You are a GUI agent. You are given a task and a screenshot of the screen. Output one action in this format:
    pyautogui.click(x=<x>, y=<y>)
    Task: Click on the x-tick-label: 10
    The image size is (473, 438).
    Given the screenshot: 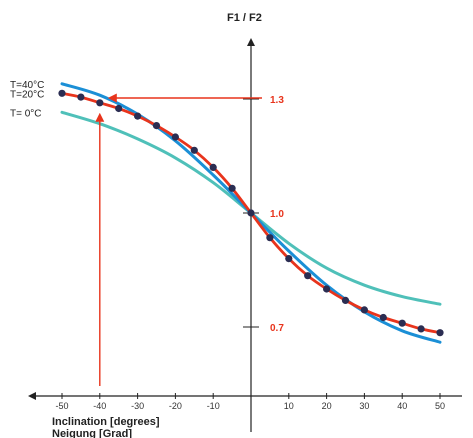 What is the action you would take?
    pyautogui.click(x=289, y=406)
    